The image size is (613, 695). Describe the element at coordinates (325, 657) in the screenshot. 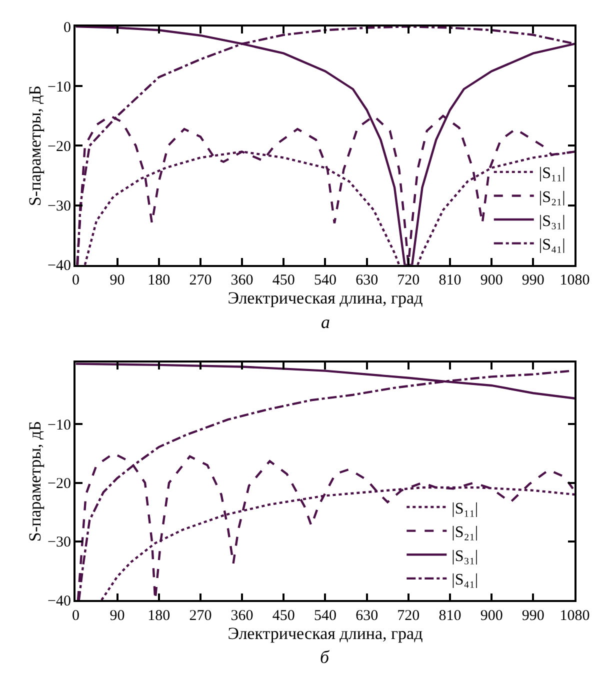

I see `text: б` at that location.